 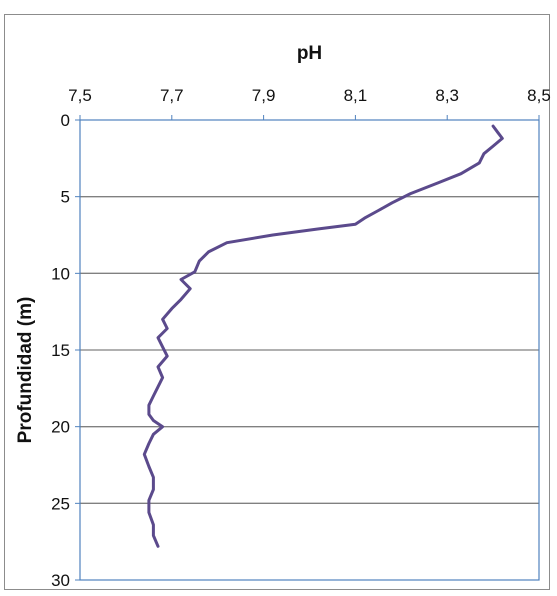 I want to click on y-tick-label: 0, so click(x=65, y=120).